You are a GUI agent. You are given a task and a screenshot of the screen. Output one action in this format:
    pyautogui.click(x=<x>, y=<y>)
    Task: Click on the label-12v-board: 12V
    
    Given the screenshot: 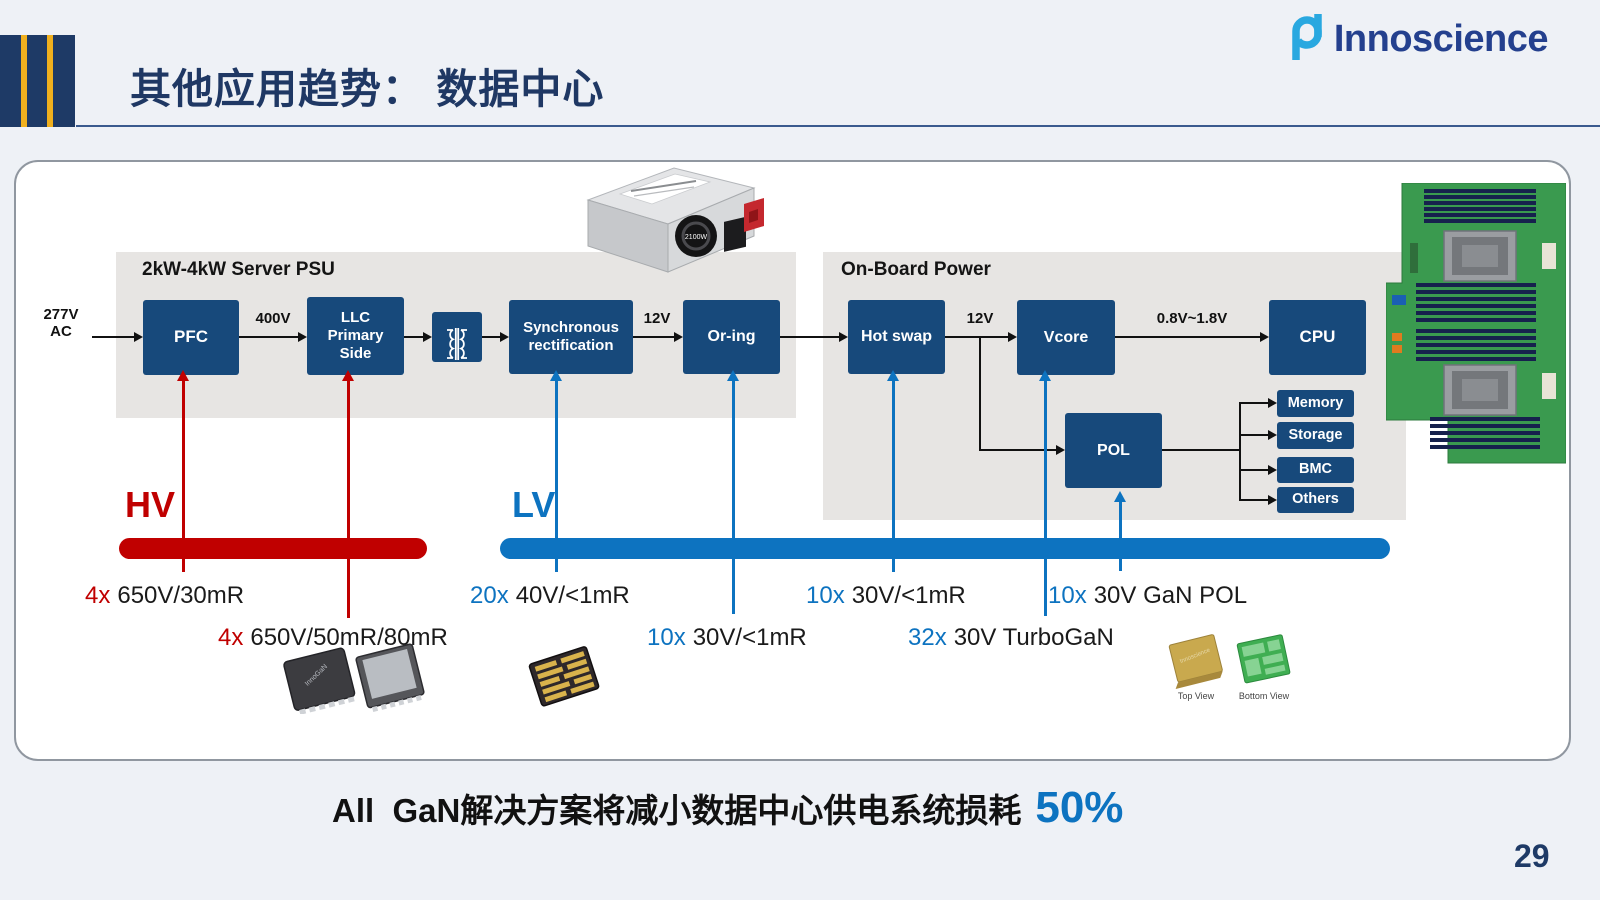 What is the action you would take?
    pyautogui.click(x=980, y=318)
    